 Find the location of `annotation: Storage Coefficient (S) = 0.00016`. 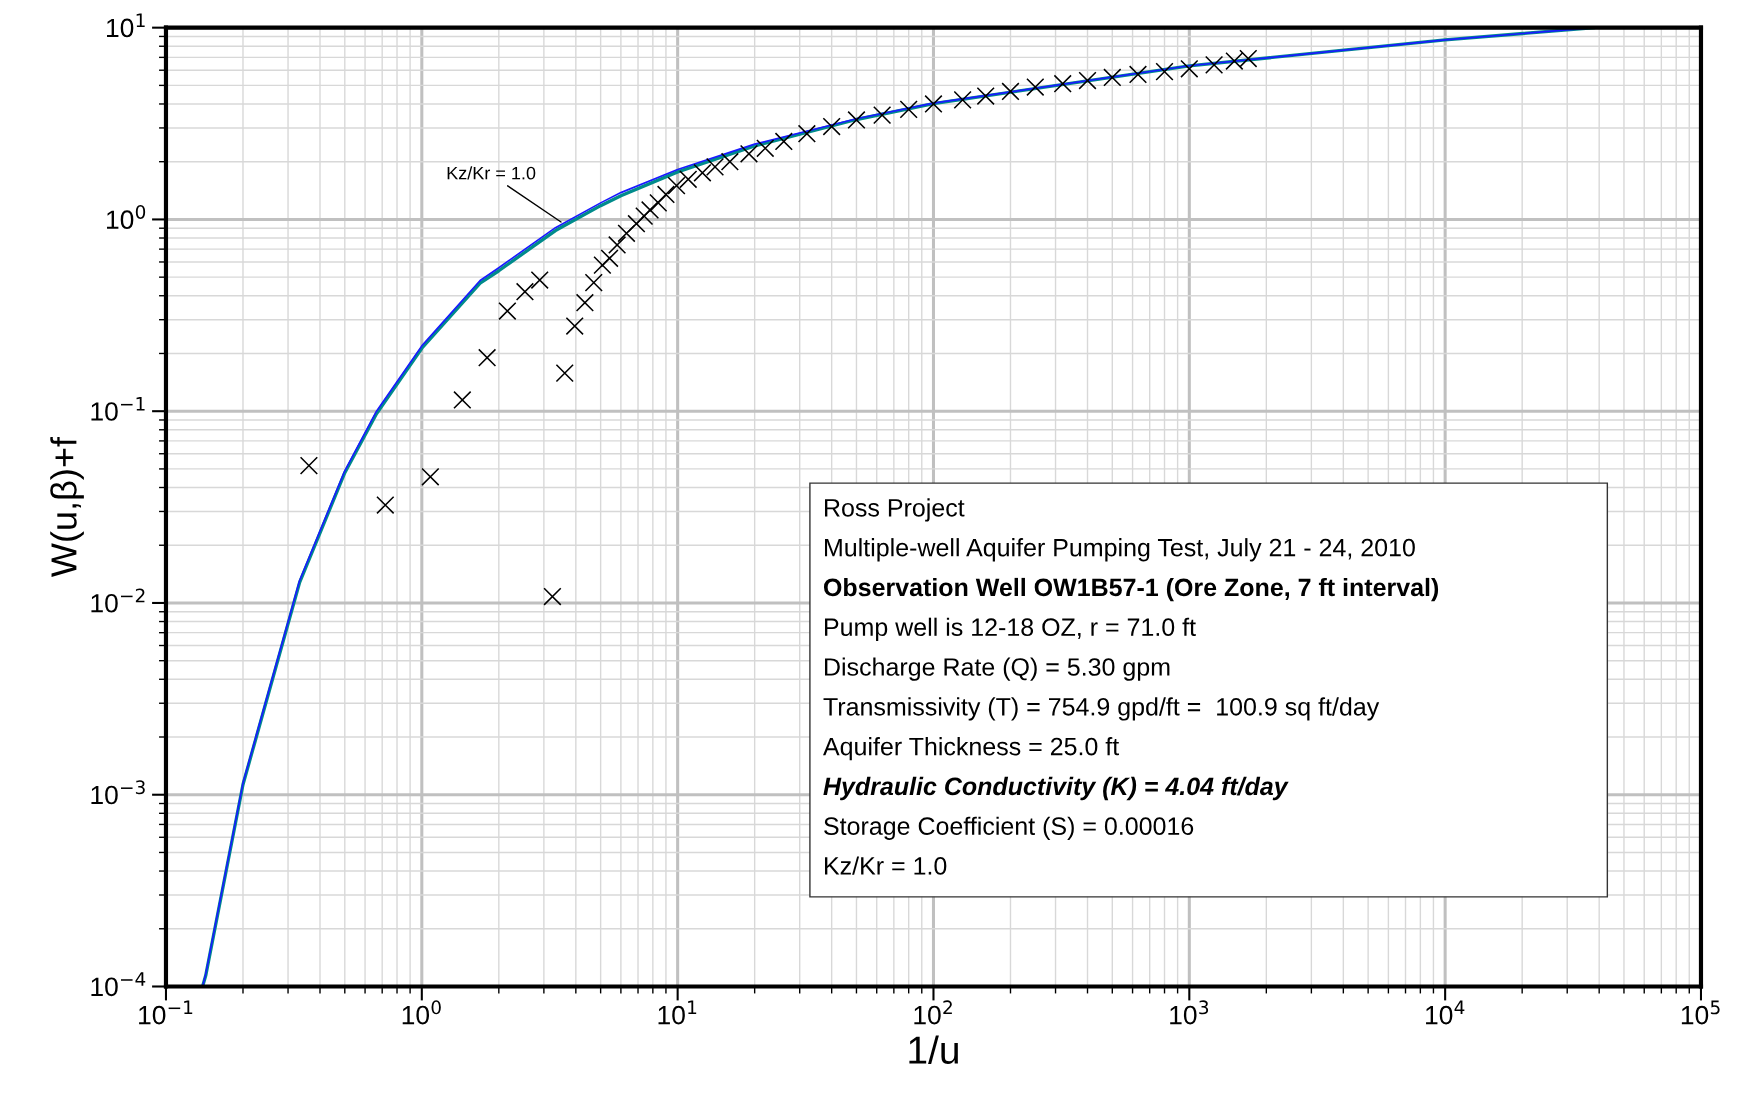

annotation: Storage Coefficient (S) = 0.00016 is located at coordinates (1009, 828).